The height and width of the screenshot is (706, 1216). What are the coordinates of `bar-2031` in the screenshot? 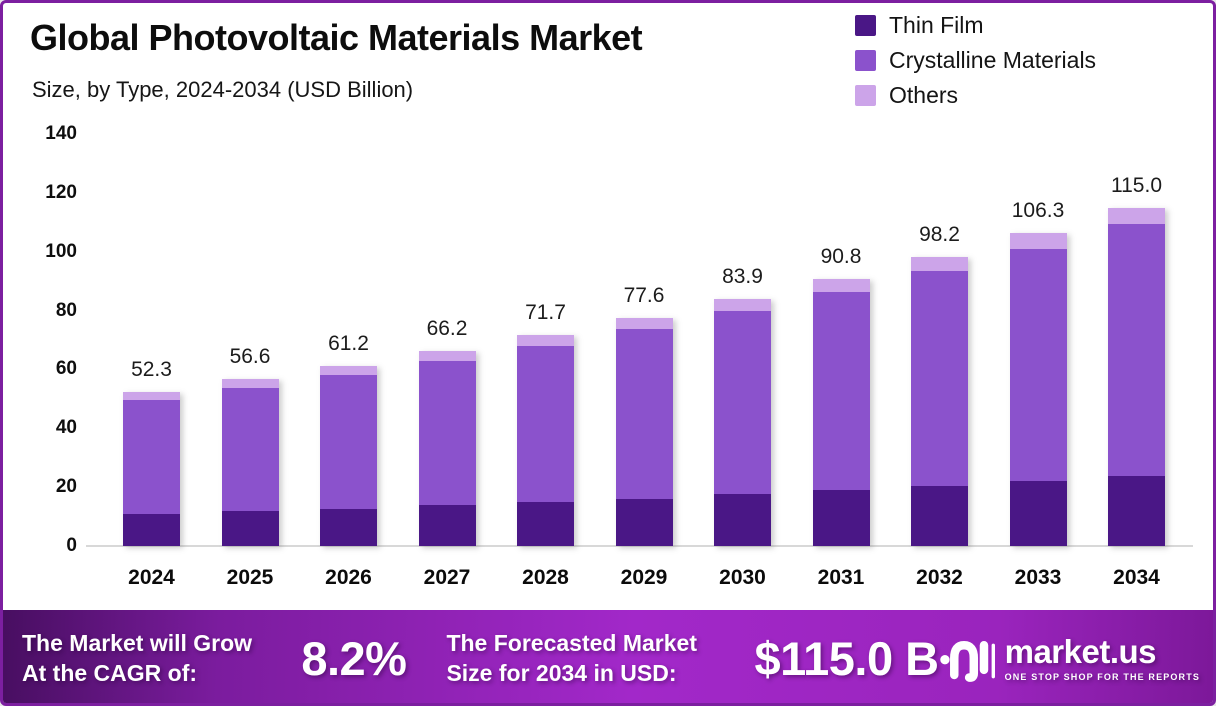 It's located at (841, 412).